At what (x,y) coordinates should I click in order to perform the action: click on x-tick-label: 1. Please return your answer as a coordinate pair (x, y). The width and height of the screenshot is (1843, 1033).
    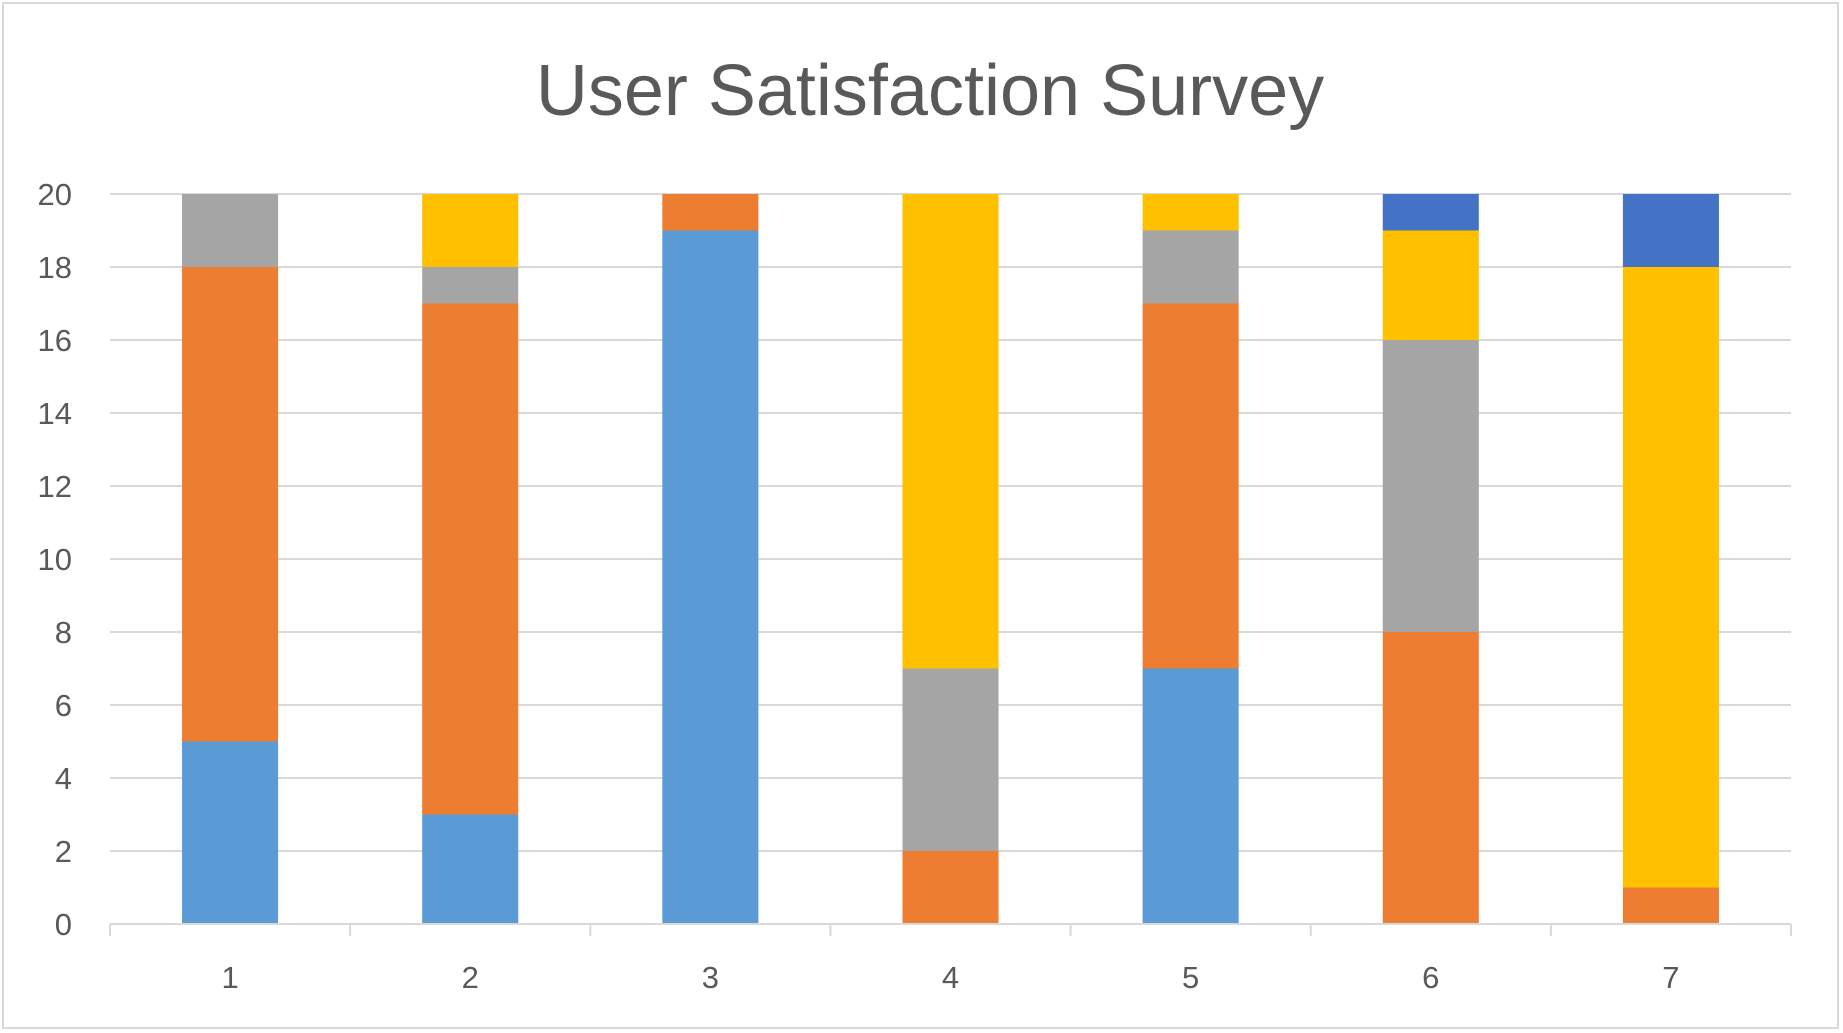
    Looking at the image, I should click on (229, 977).